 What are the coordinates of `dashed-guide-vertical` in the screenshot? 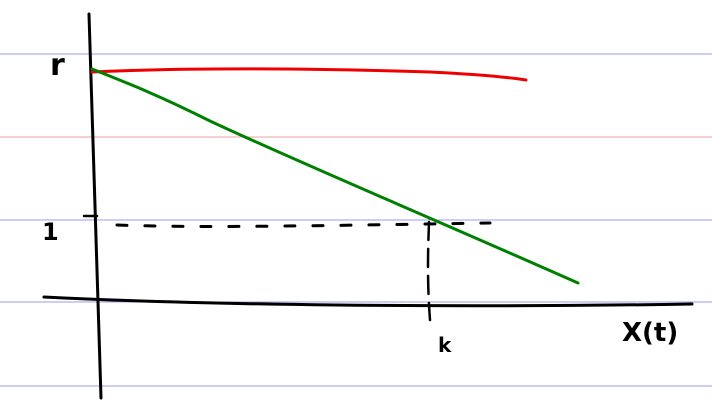 It's located at (429, 271).